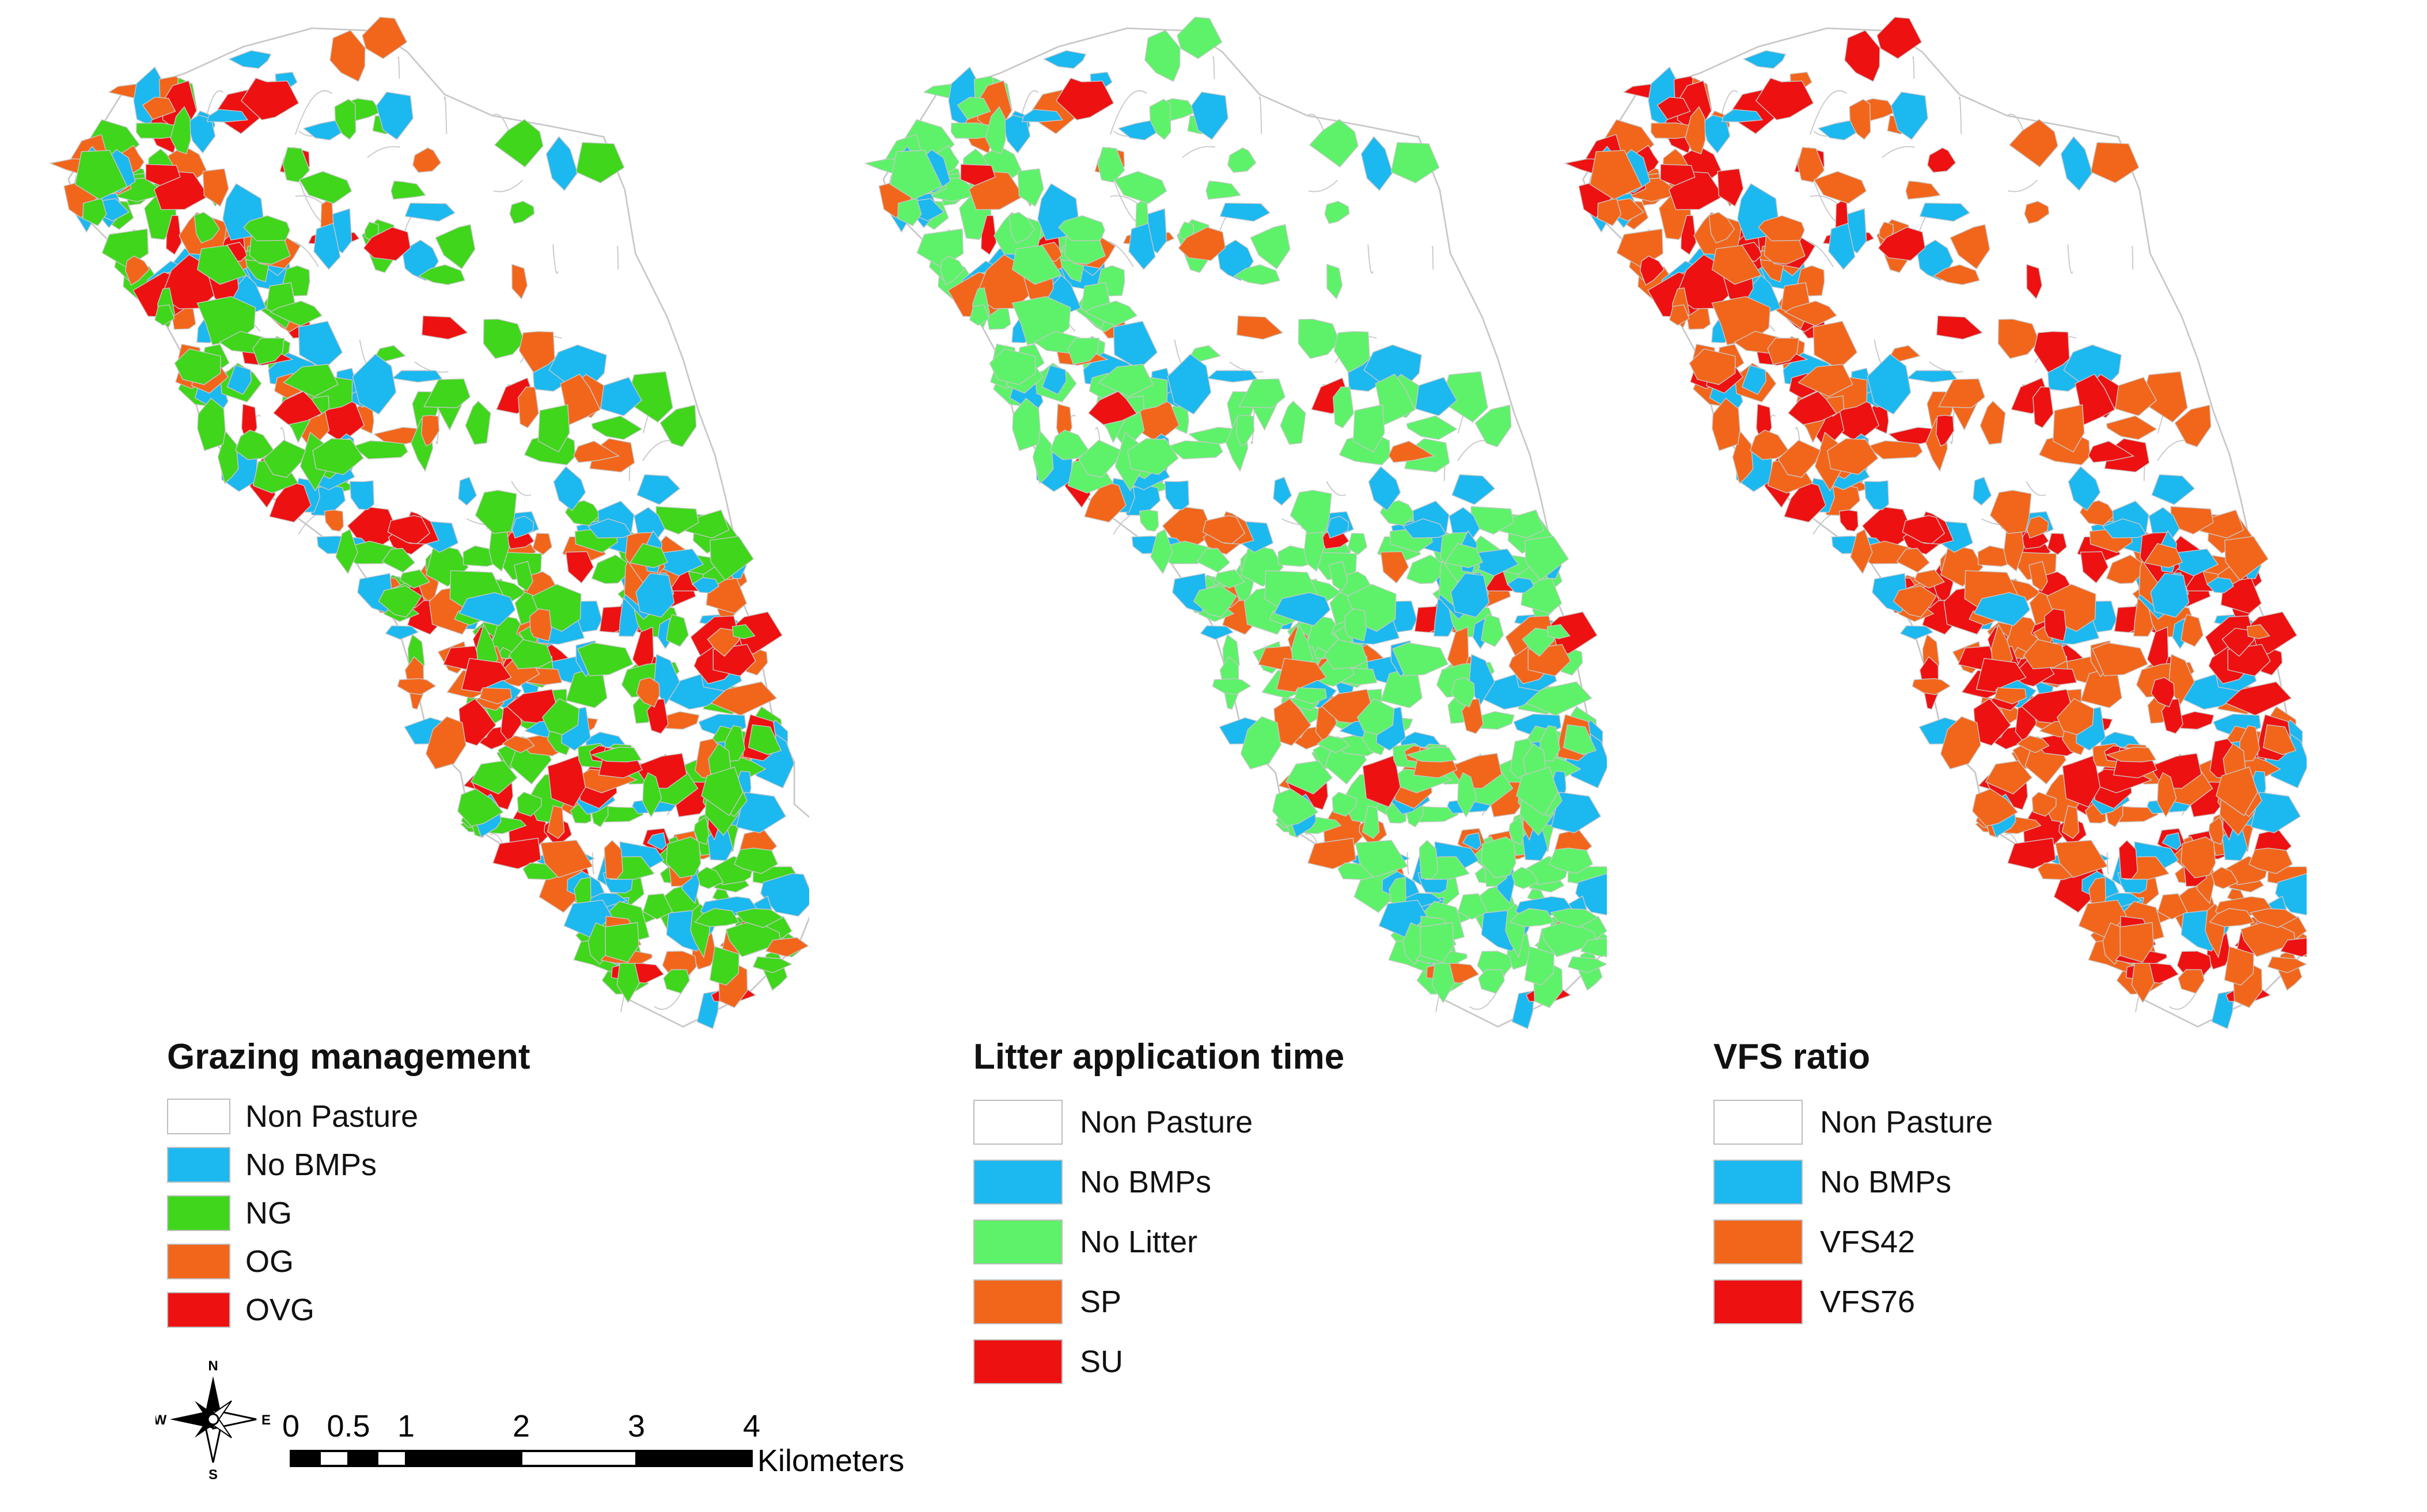 Image resolution: width=2427 pixels, height=1512 pixels. I want to click on legend-vfs: VFS ratio Non Pasture No BMPs VFS42 VFS76, so click(1853, 1184).